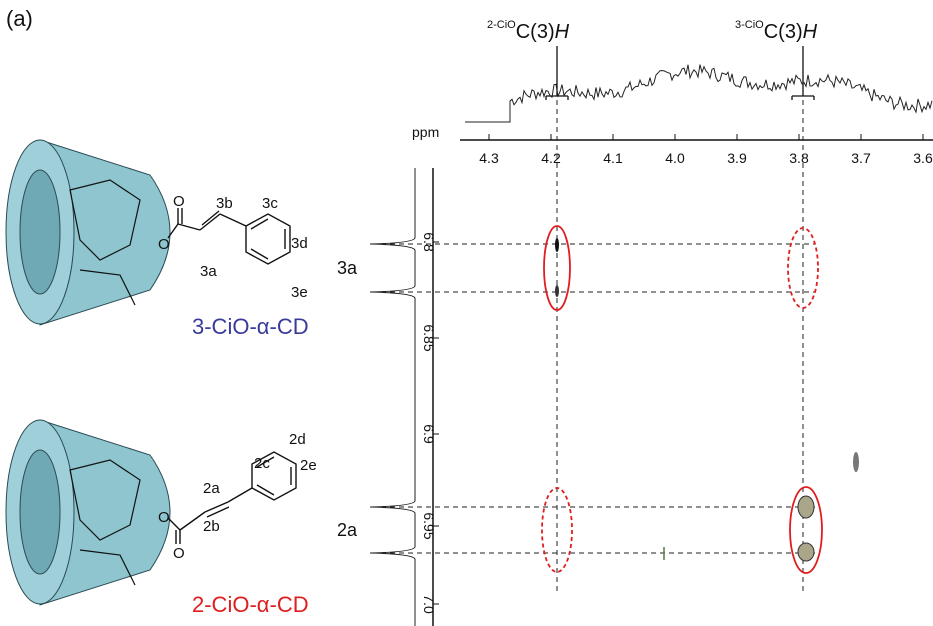  Describe the element at coordinates (19, 18) in the screenshot. I see `panel-label: (a)` at that location.